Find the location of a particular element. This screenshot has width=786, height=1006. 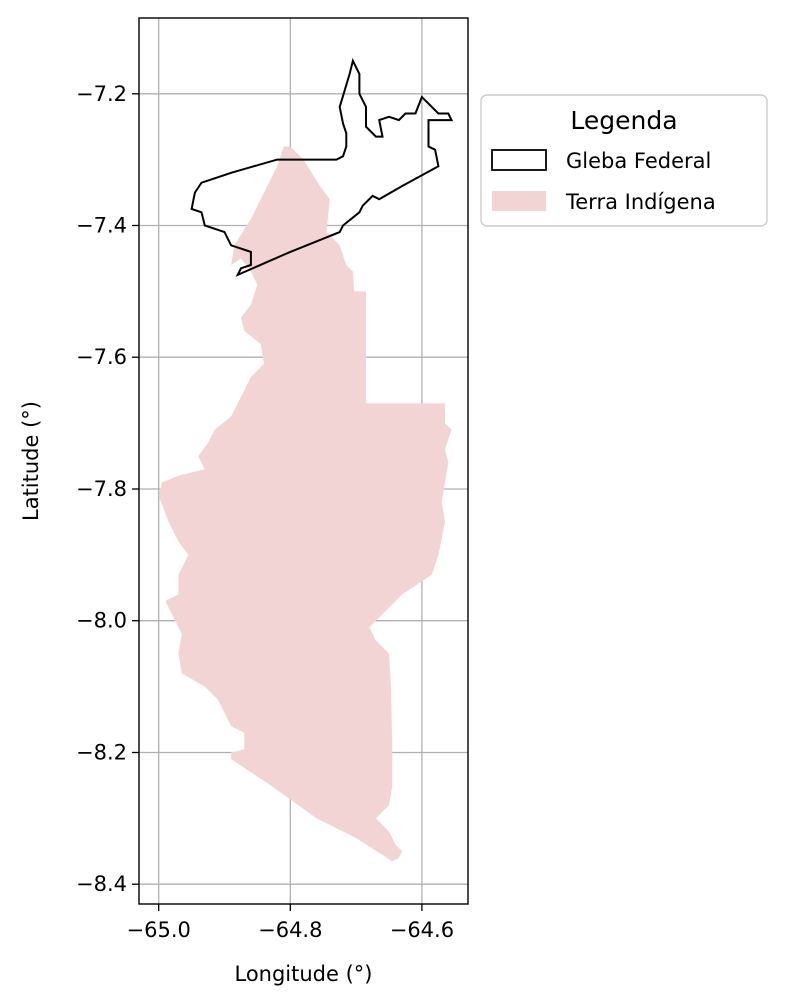

y-tick-label: −7.6 is located at coordinates (101, 357).